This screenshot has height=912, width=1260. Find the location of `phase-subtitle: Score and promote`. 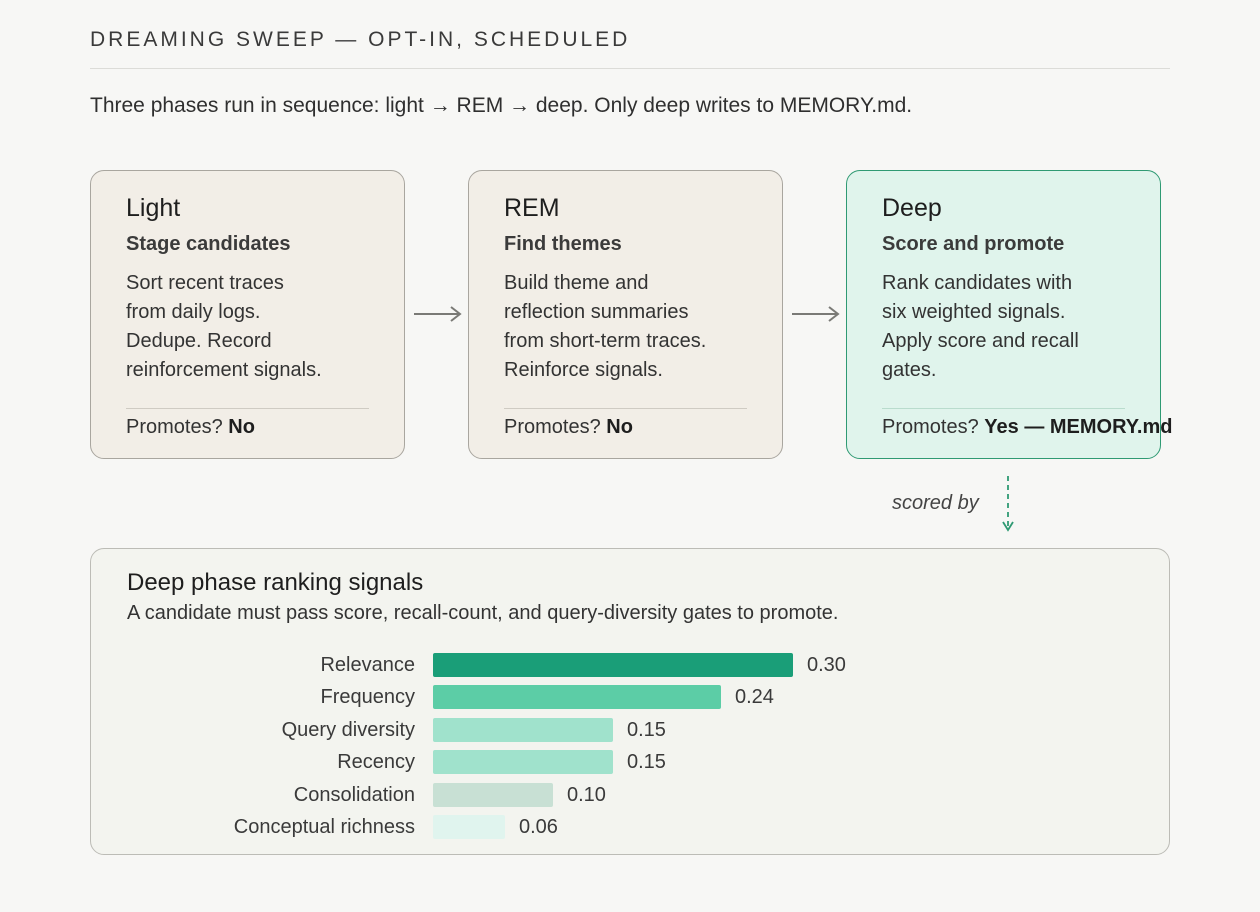

phase-subtitle: Score and promote is located at coordinates (973, 244).